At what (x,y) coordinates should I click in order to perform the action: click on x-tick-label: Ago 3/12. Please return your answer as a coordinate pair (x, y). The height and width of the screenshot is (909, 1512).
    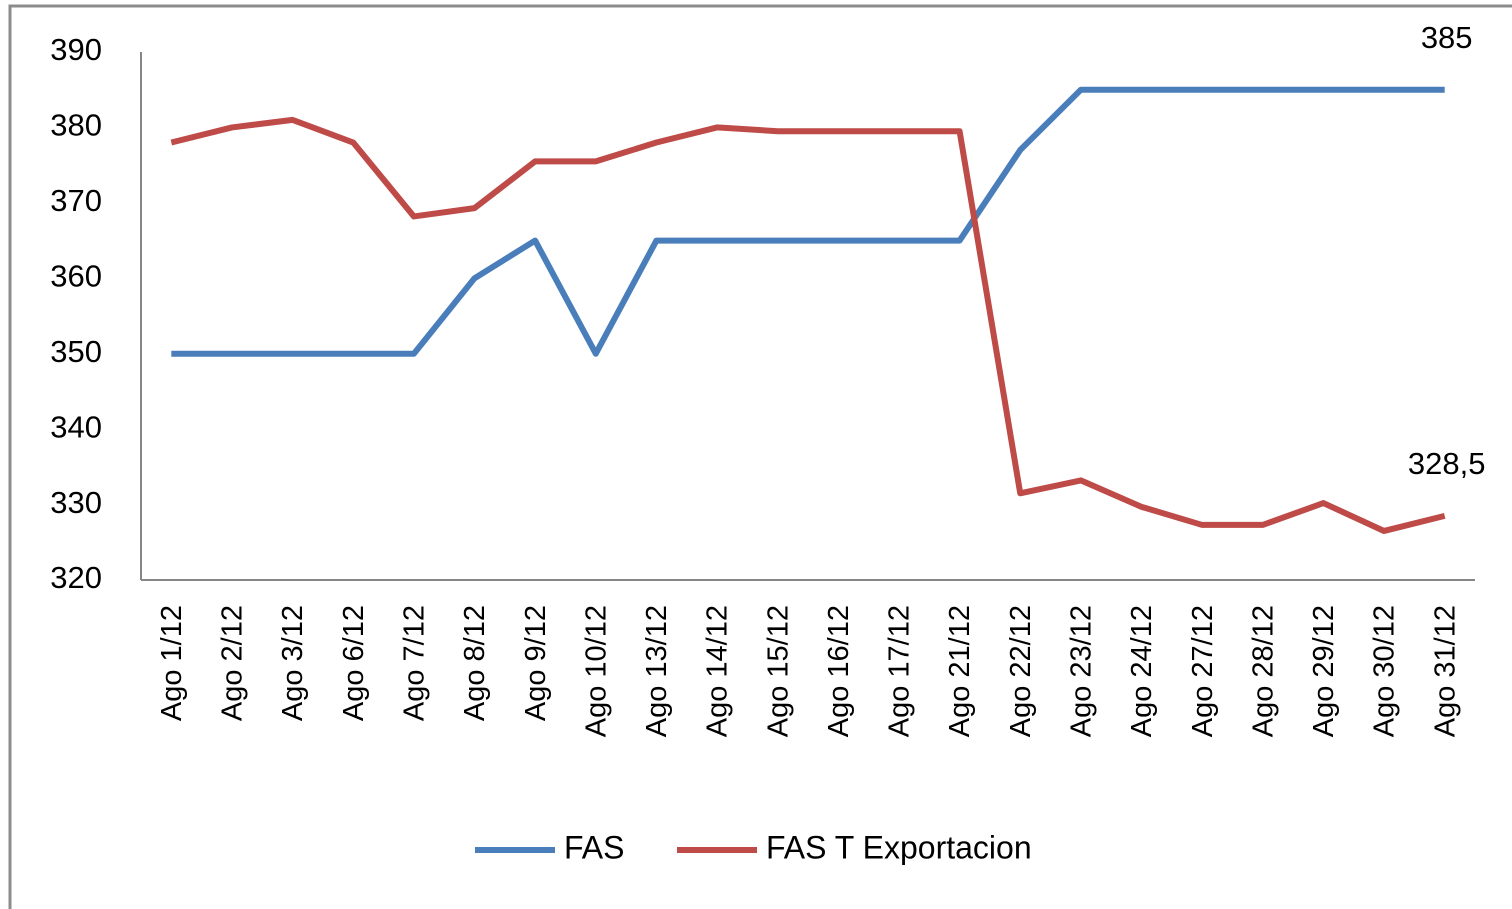
    Looking at the image, I should click on (293, 663).